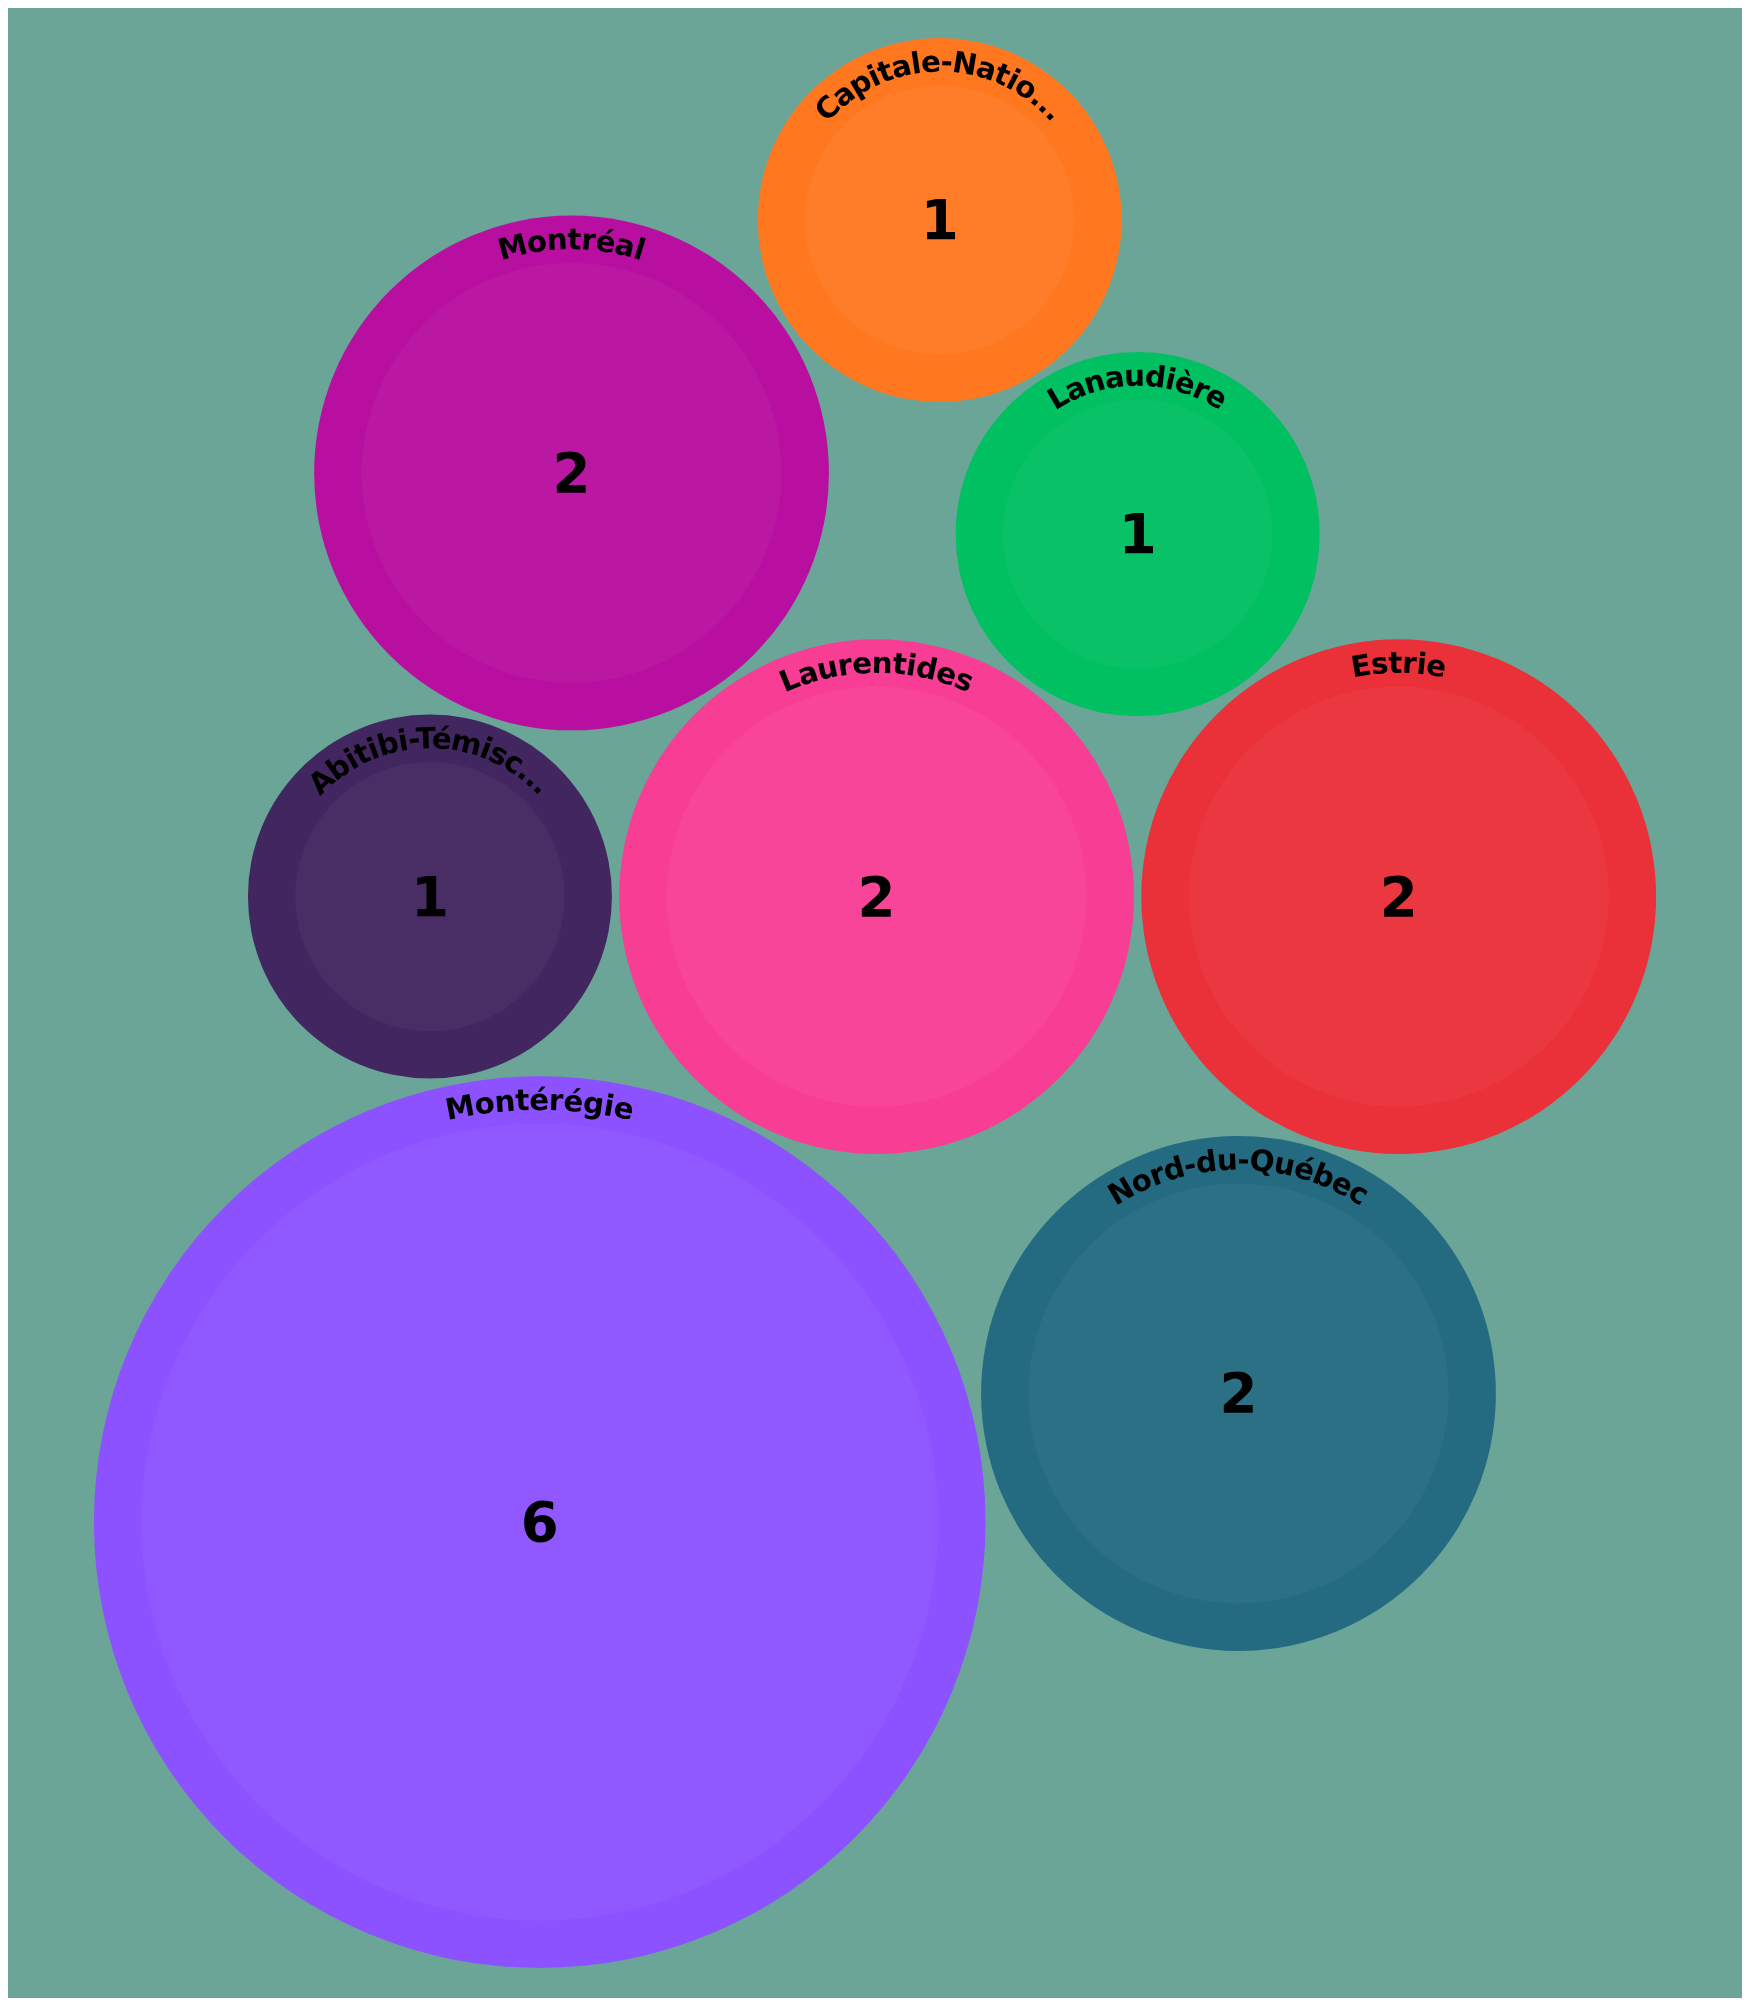 This screenshot has width=1750, height=2007. Describe the element at coordinates (876, 672) in the screenshot. I see `category-label: Laurentides` at that location.